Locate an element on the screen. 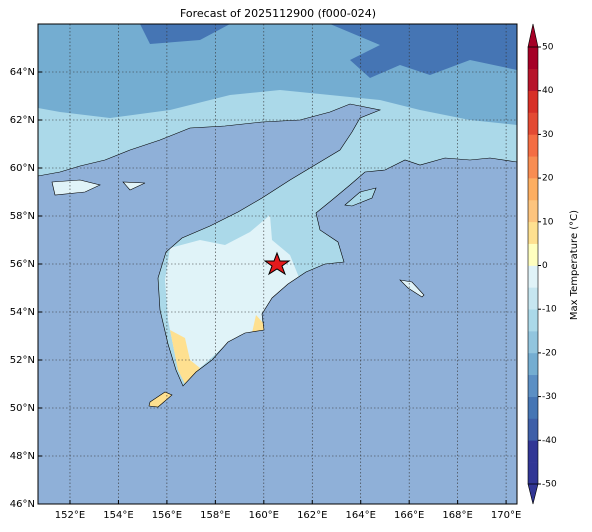 The image size is (592, 532). x-tick-label: 166°E is located at coordinates (409, 515).